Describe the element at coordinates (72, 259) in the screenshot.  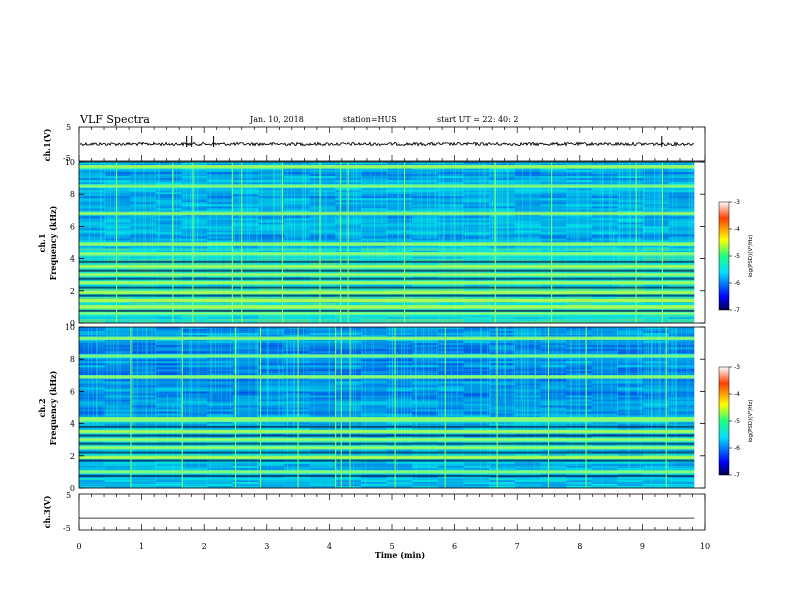
I see `ch1-spec-ytick-label-4: 4` at that location.